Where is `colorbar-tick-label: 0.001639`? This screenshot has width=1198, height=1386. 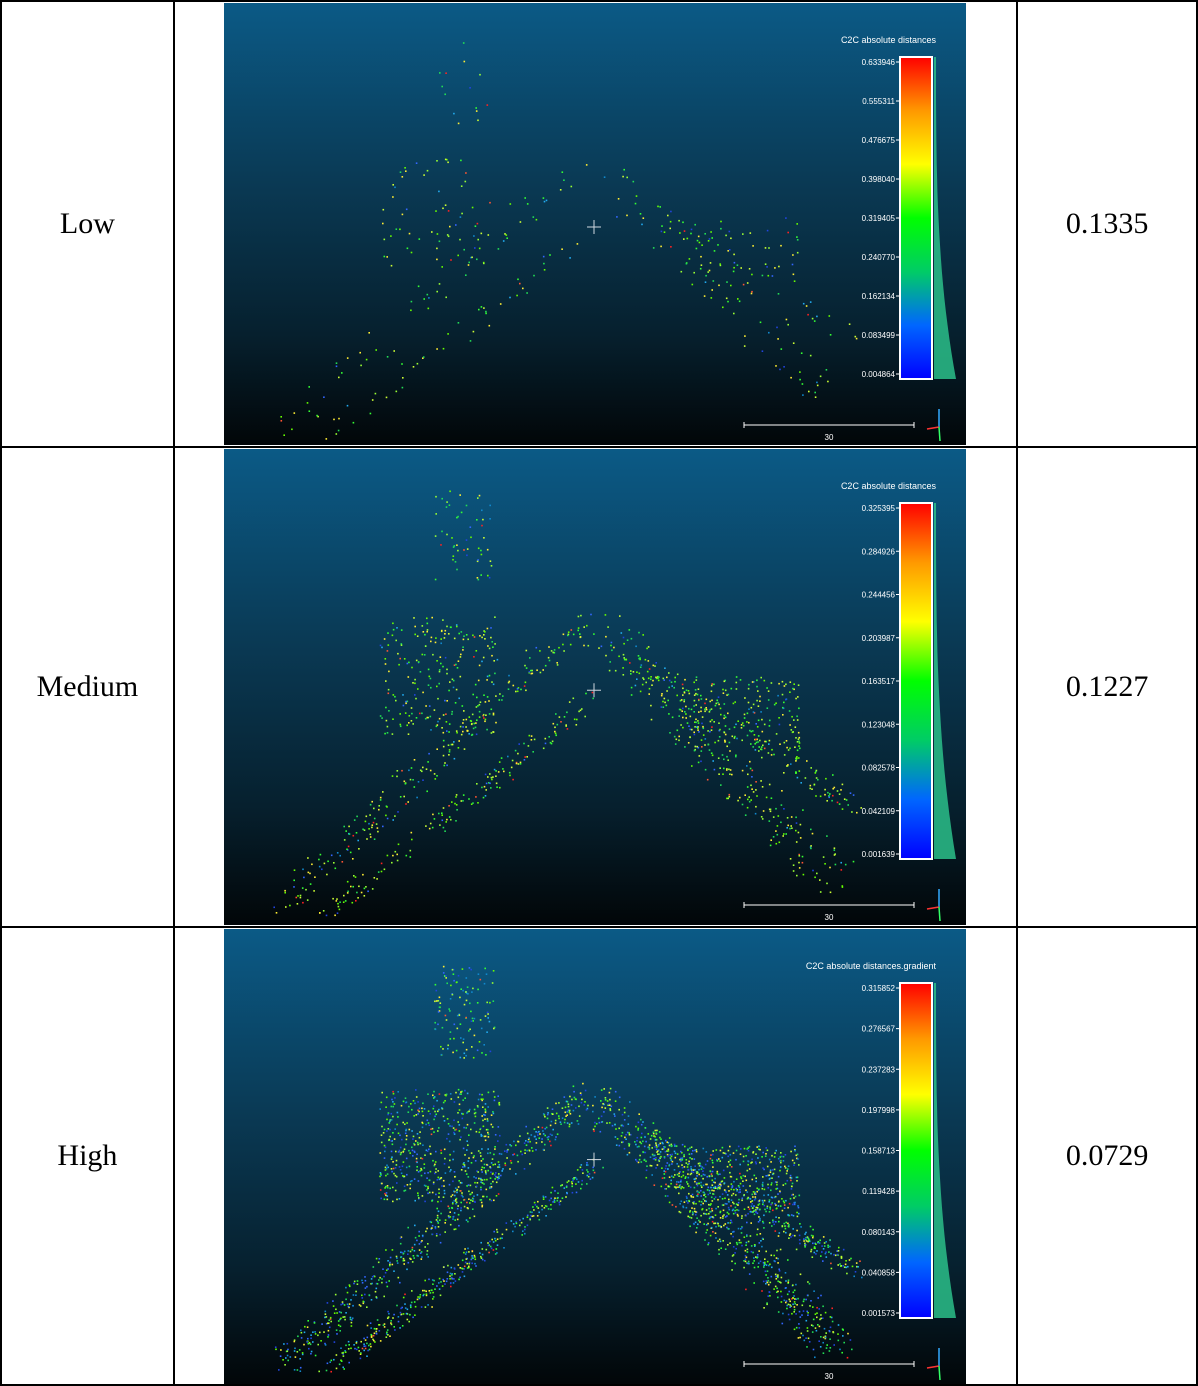 colorbar-tick-label: 0.001639 is located at coordinates (878, 854).